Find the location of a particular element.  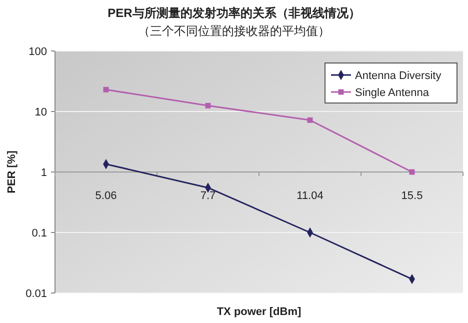

y-tick-label: 100 is located at coordinates (37, 52).